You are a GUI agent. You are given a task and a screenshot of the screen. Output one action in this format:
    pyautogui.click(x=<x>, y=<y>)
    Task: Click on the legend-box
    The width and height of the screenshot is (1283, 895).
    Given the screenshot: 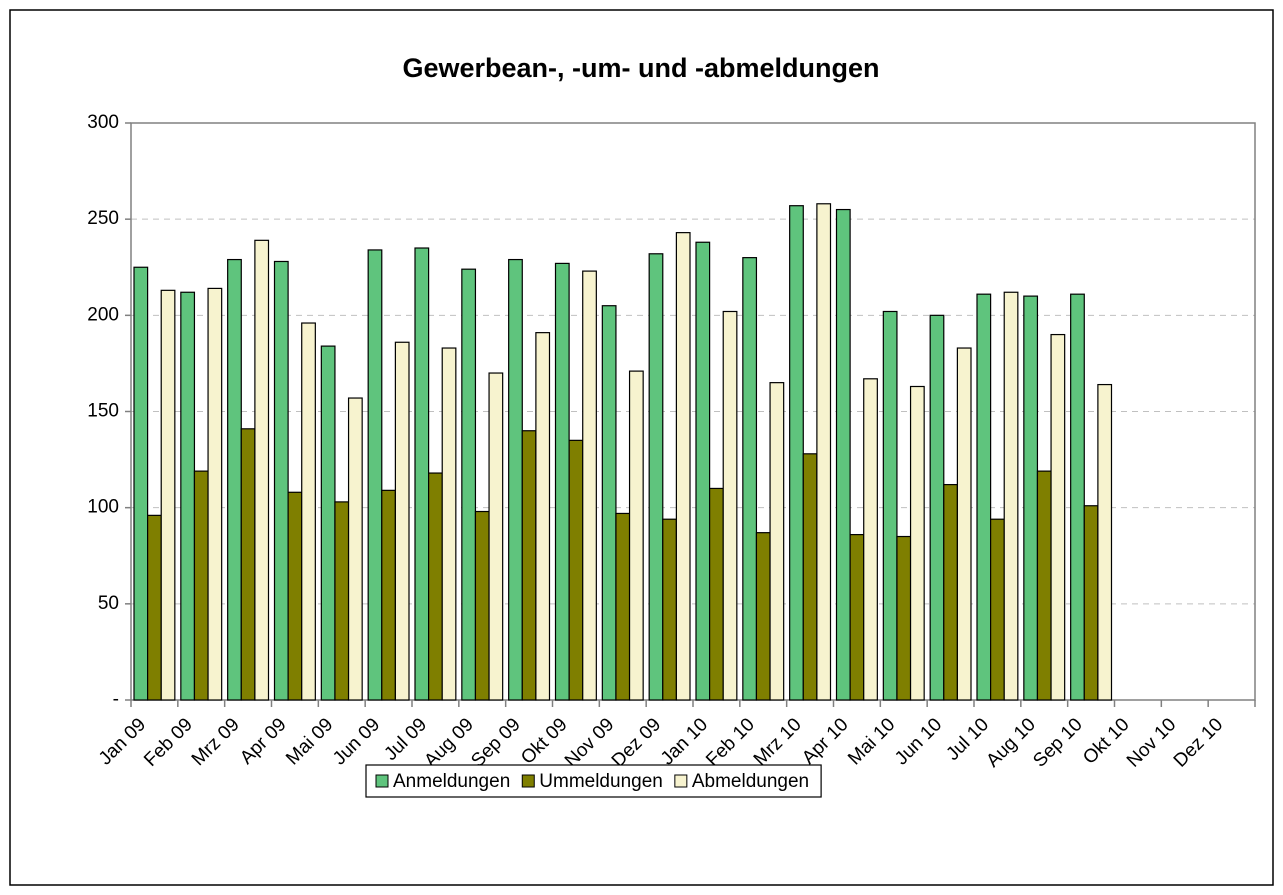 What is the action you would take?
    pyautogui.click(x=593, y=781)
    